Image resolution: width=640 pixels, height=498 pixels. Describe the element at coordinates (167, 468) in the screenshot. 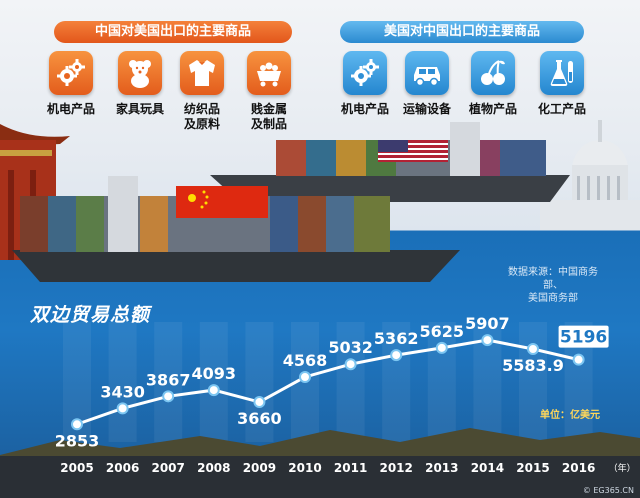

I see `x-tick-label: 2007` at that location.